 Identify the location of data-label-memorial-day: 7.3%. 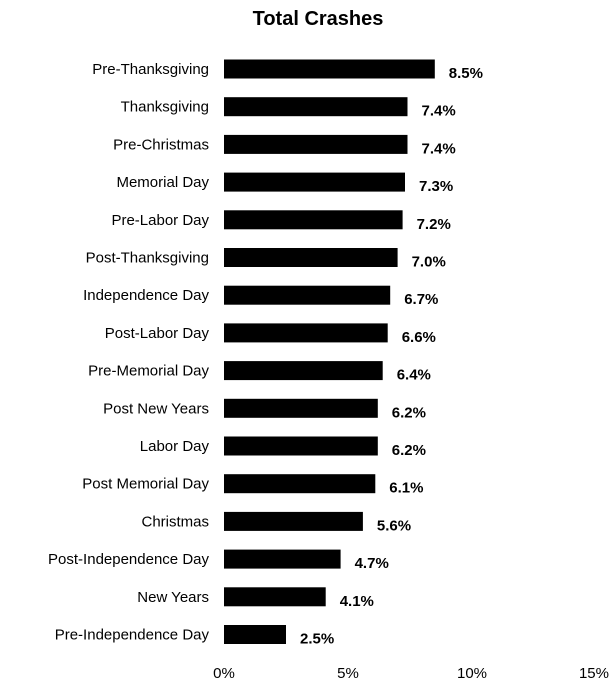
(436, 186).